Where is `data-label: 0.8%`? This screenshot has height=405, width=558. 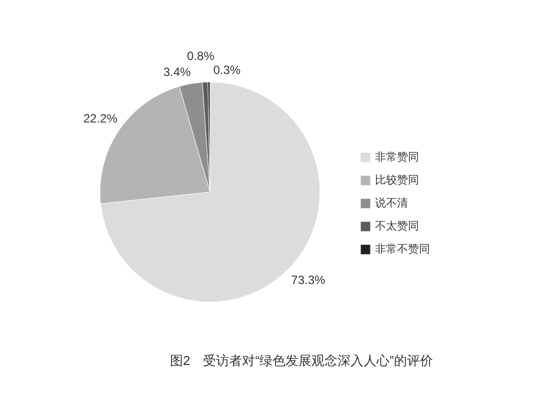 data-label: 0.8% is located at coordinates (201, 56).